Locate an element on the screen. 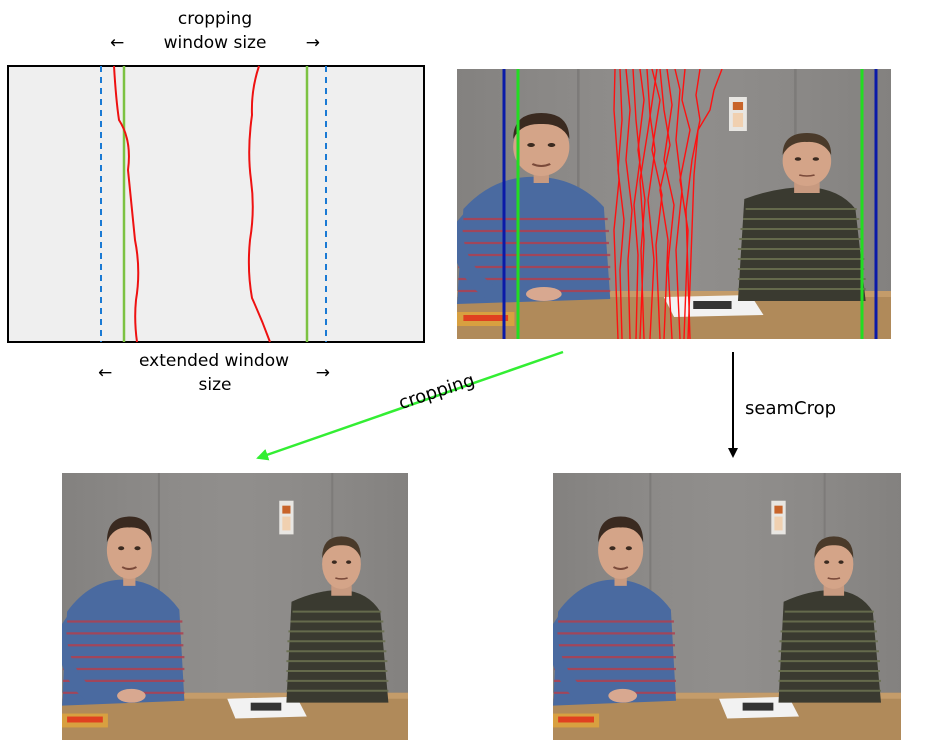 The image size is (938, 740). extended-window-label-size: size is located at coordinates (215, 385).